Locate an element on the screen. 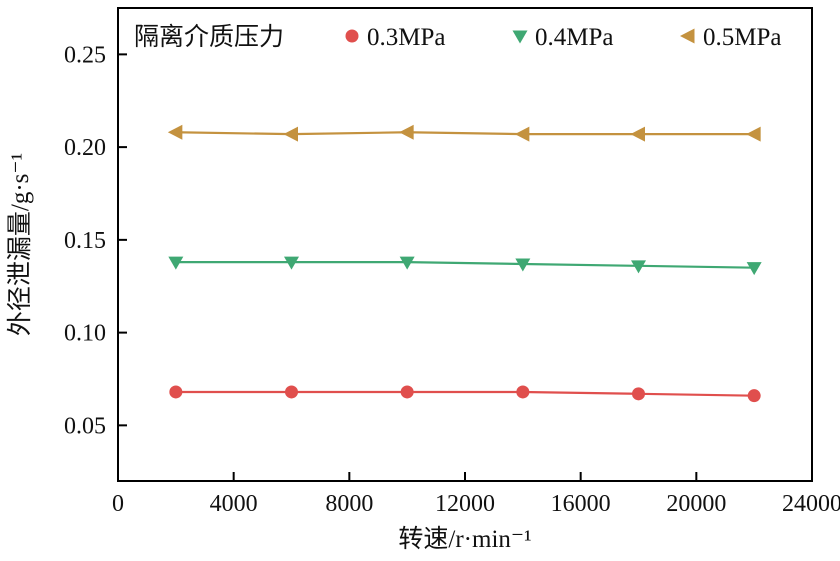 The image size is (840, 561). y-tick-label: 0.25 is located at coordinates (85, 55).